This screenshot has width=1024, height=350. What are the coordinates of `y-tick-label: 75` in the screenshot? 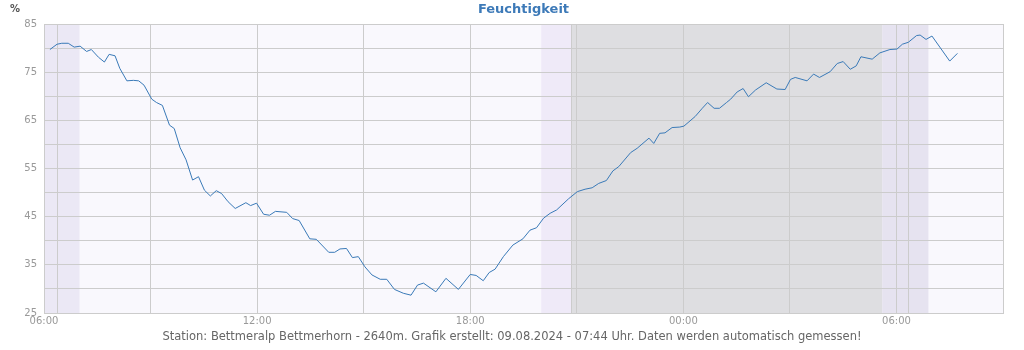 It's located at (30, 71).